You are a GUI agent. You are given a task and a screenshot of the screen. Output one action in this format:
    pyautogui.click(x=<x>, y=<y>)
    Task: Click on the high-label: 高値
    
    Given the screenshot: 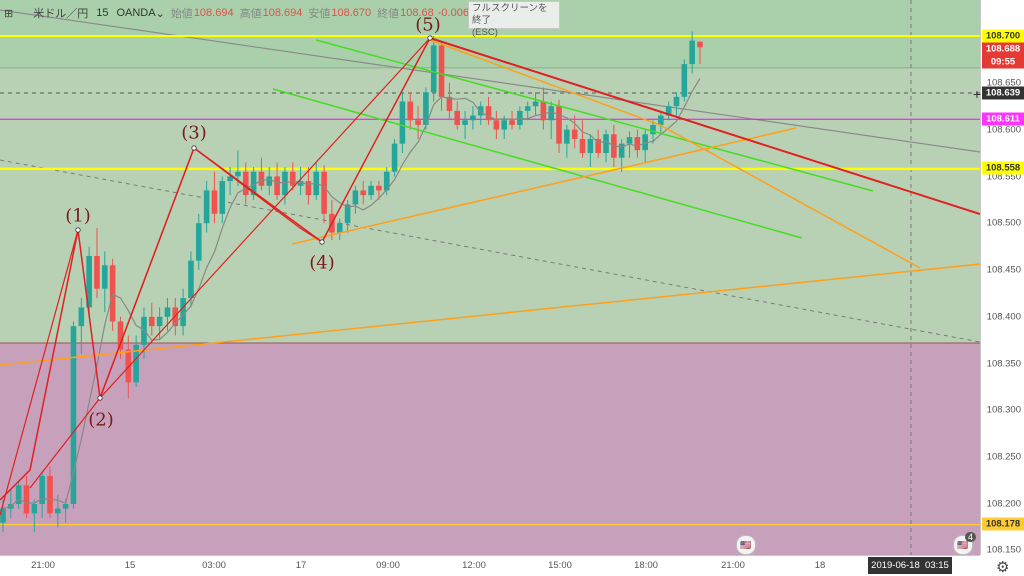 What is the action you would take?
    pyautogui.click(x=250, y=14)
    